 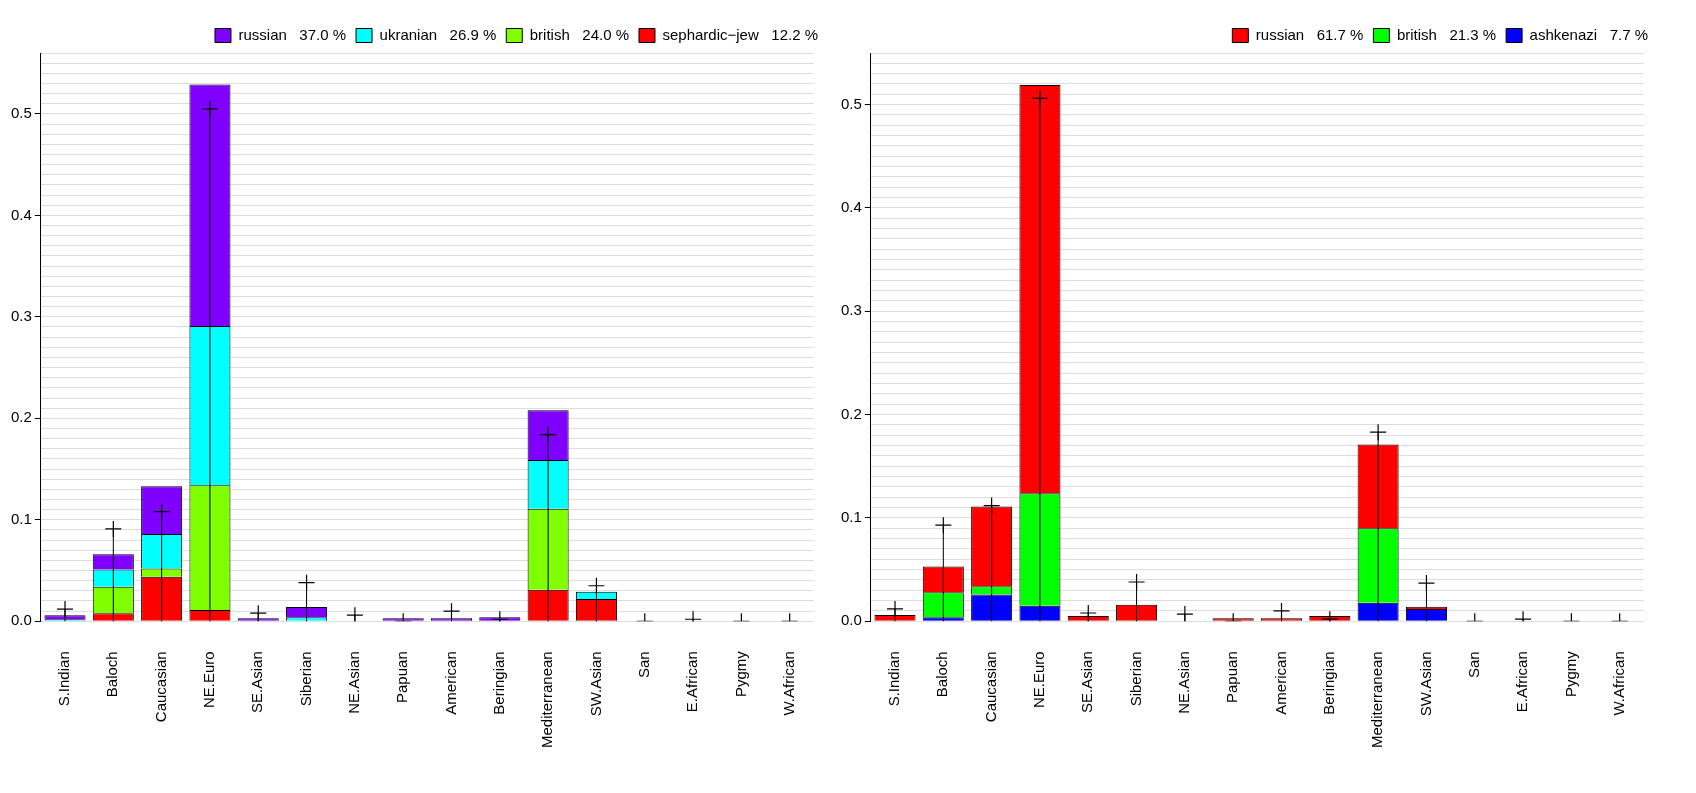 What do you see at coordinates (740, 34) in the screenshot?
I see `legend-label: sephardic−jew 12.2 %` at bounding box center [740, 34].